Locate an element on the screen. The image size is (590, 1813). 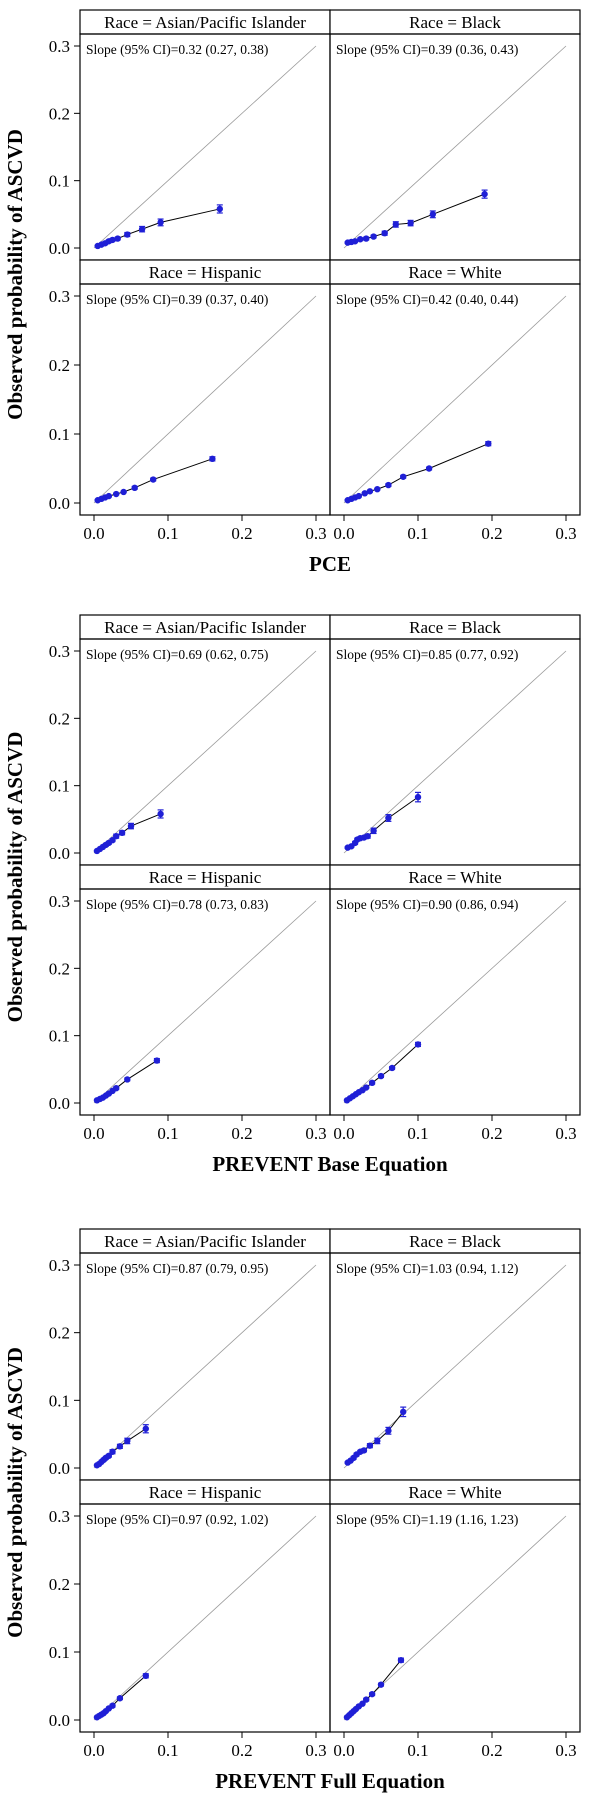
panel-title: Race = Hispanic is located at coordinates (205, 877).